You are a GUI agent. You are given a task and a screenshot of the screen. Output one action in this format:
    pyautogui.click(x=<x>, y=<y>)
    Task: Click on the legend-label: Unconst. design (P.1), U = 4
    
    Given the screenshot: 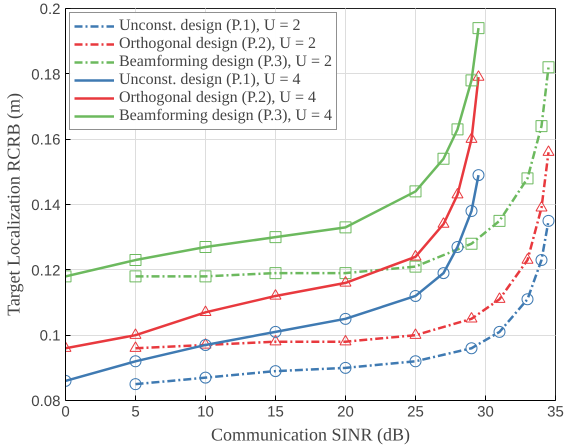 What is the action you would take?
    pyautogui.click(x=209, y=80)
    